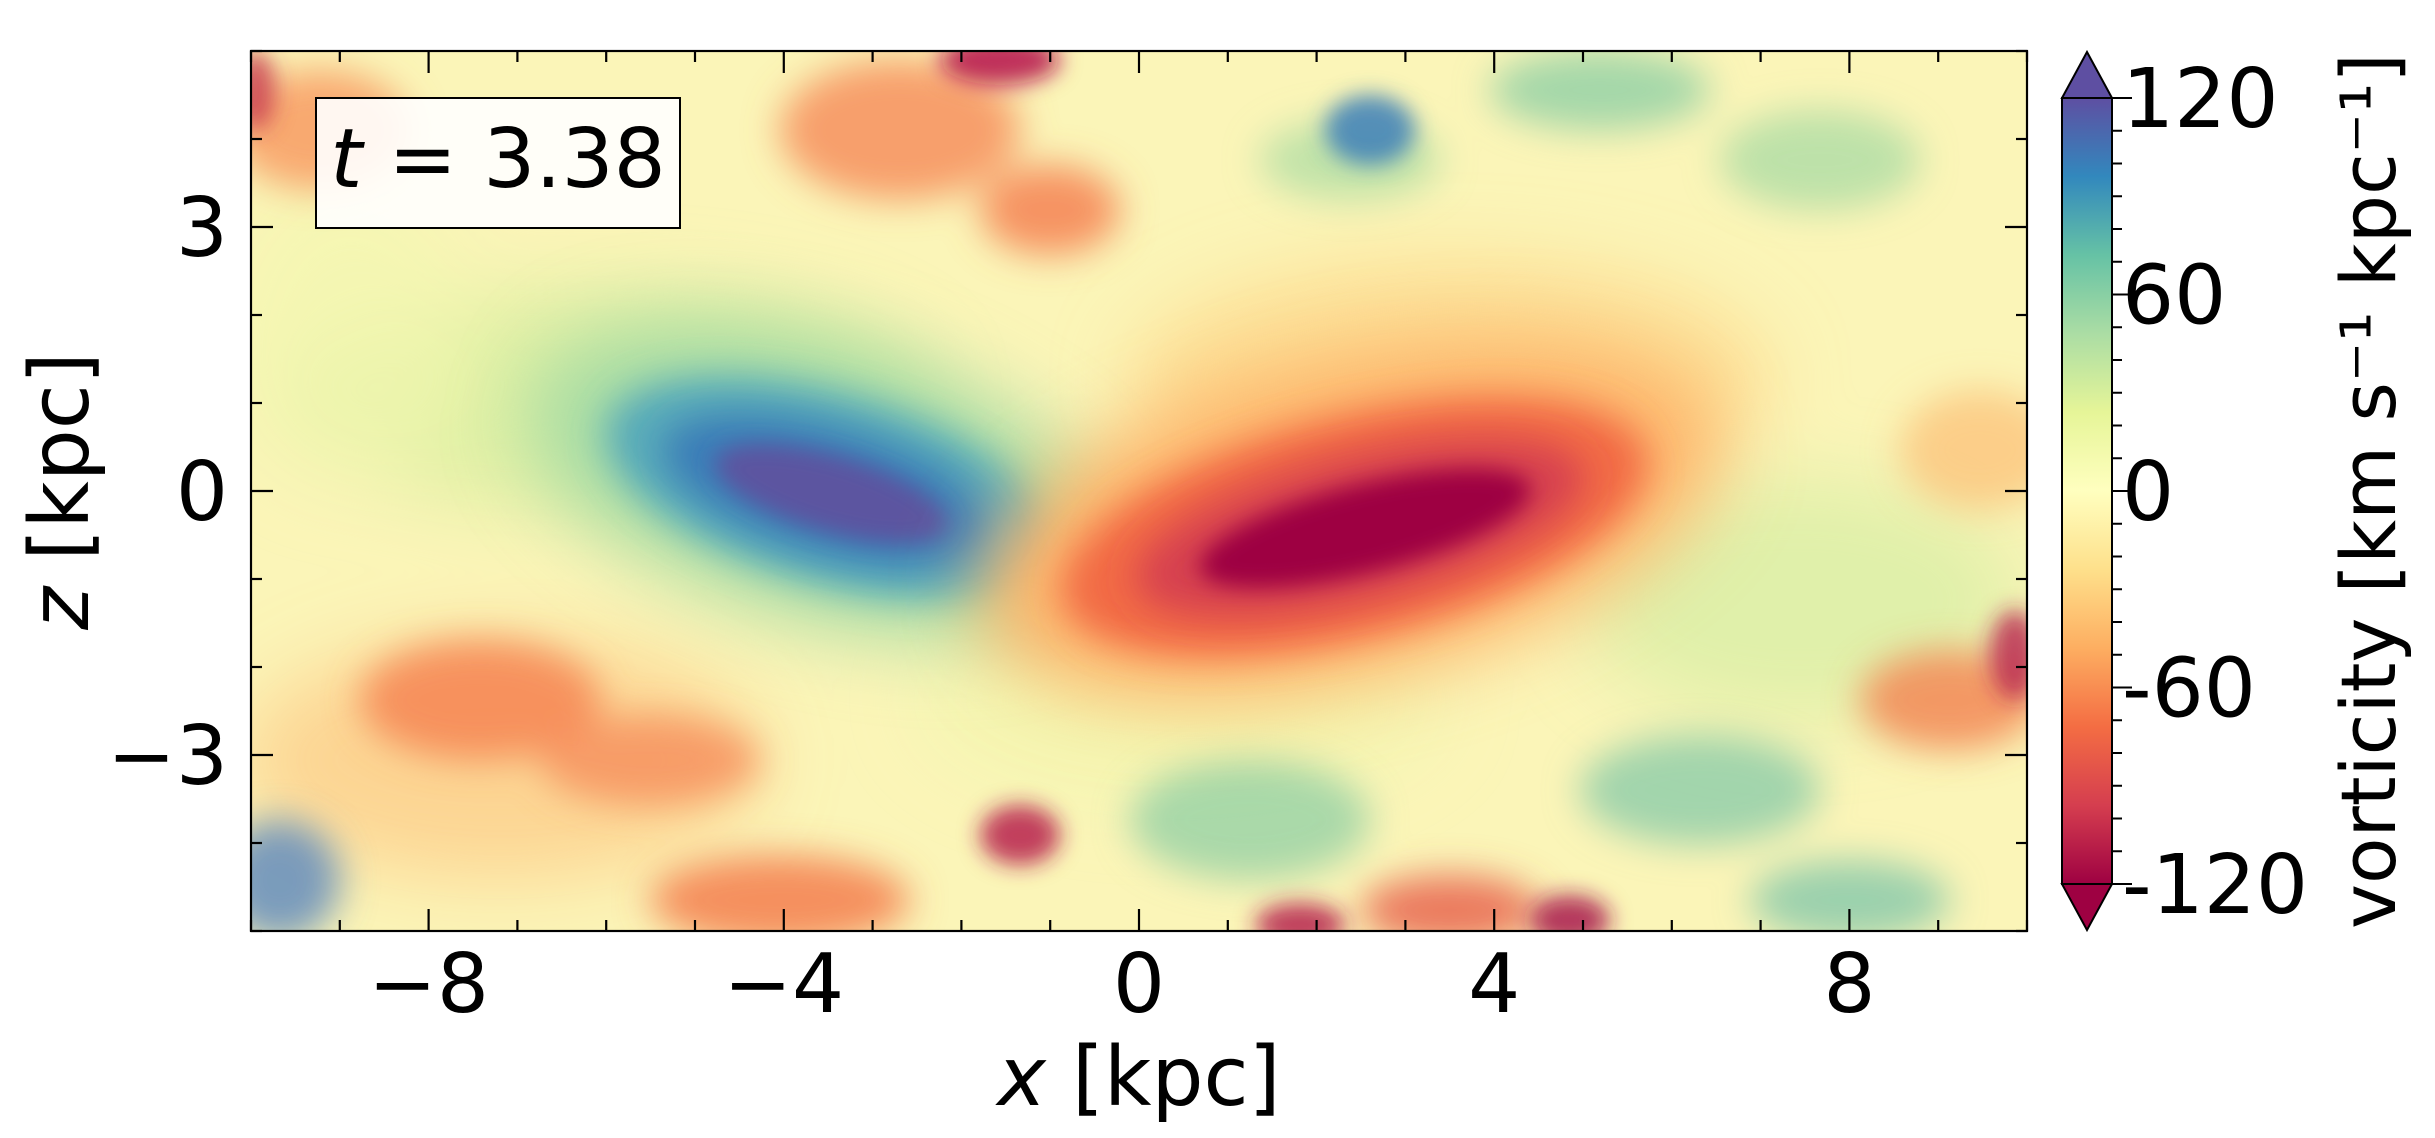 Image resolution: width=2435 pixels, height=1138 pixels. I want to click on colorbar-label: vorticity [km s⁻¹ kpc⁻¹], so click(2368, 491).